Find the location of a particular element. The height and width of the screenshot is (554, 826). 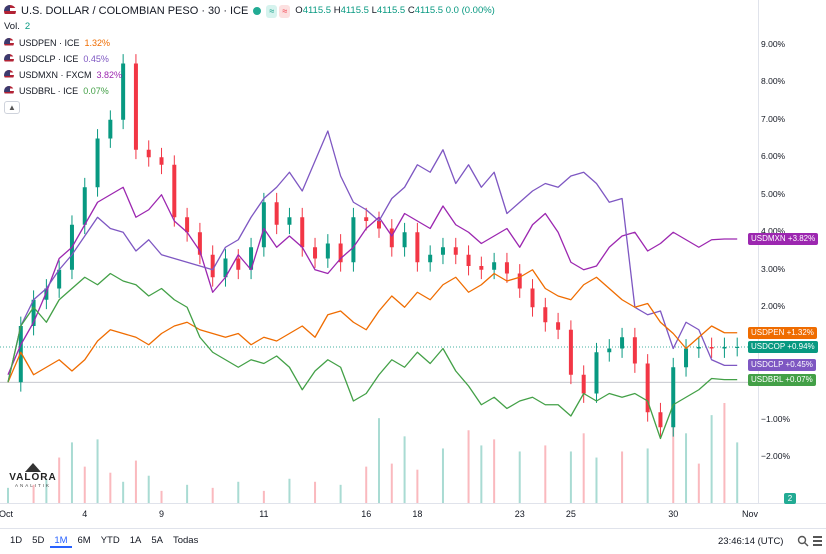

x-tick-label: Oct is located at coordinates (7, 514).